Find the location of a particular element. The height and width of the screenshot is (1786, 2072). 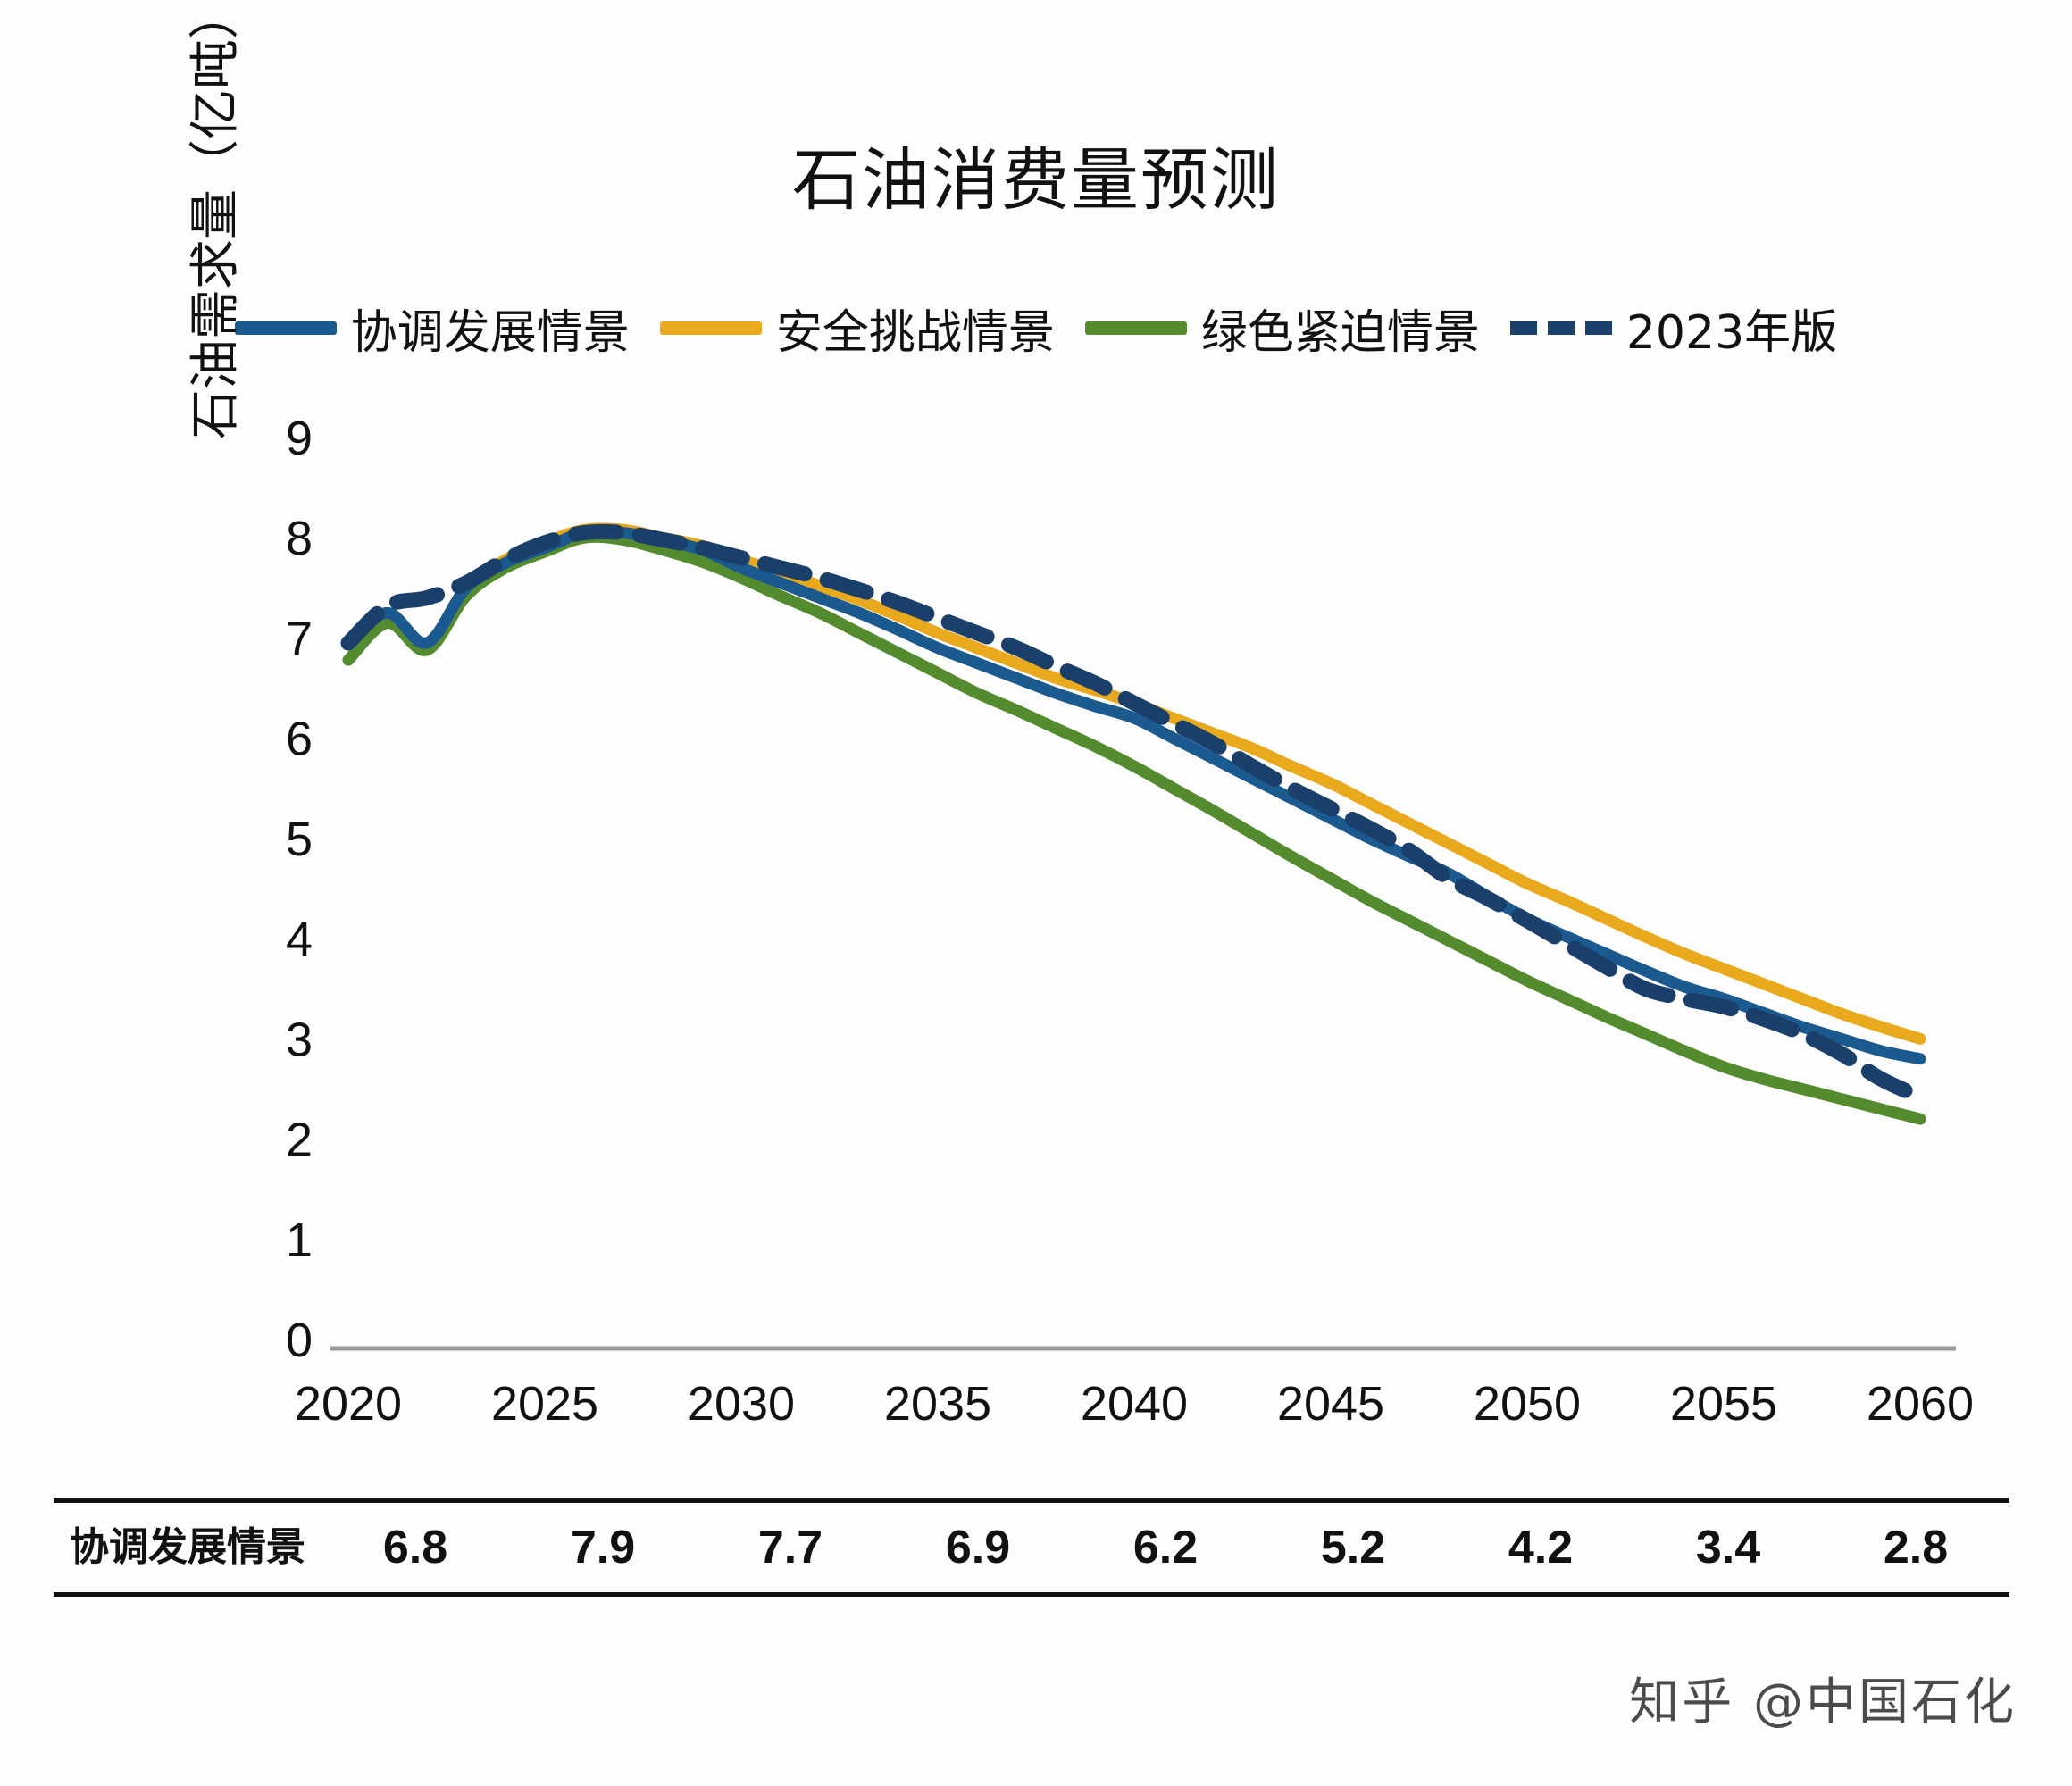

legend-item-version2023: 2023年版 is located at coordinates (1673, 328).